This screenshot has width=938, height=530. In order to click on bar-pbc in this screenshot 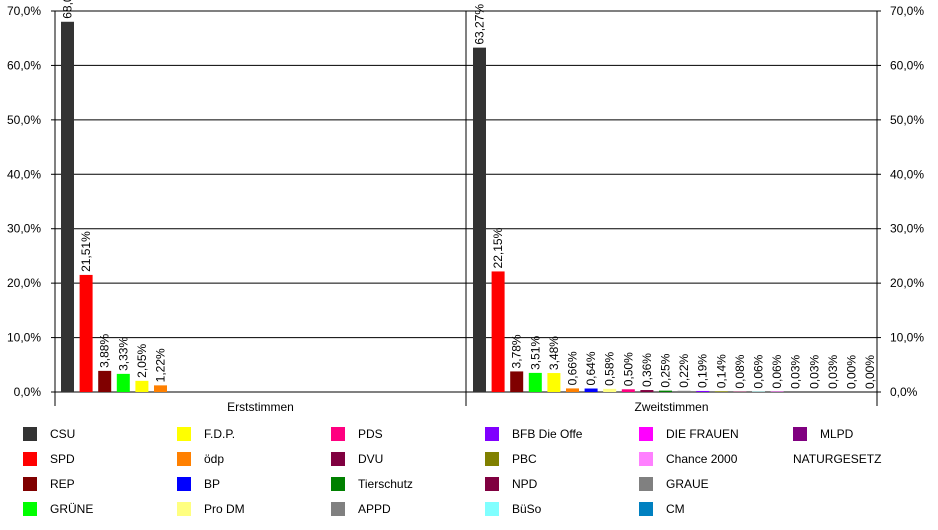, I will do `click(721, 391)`.